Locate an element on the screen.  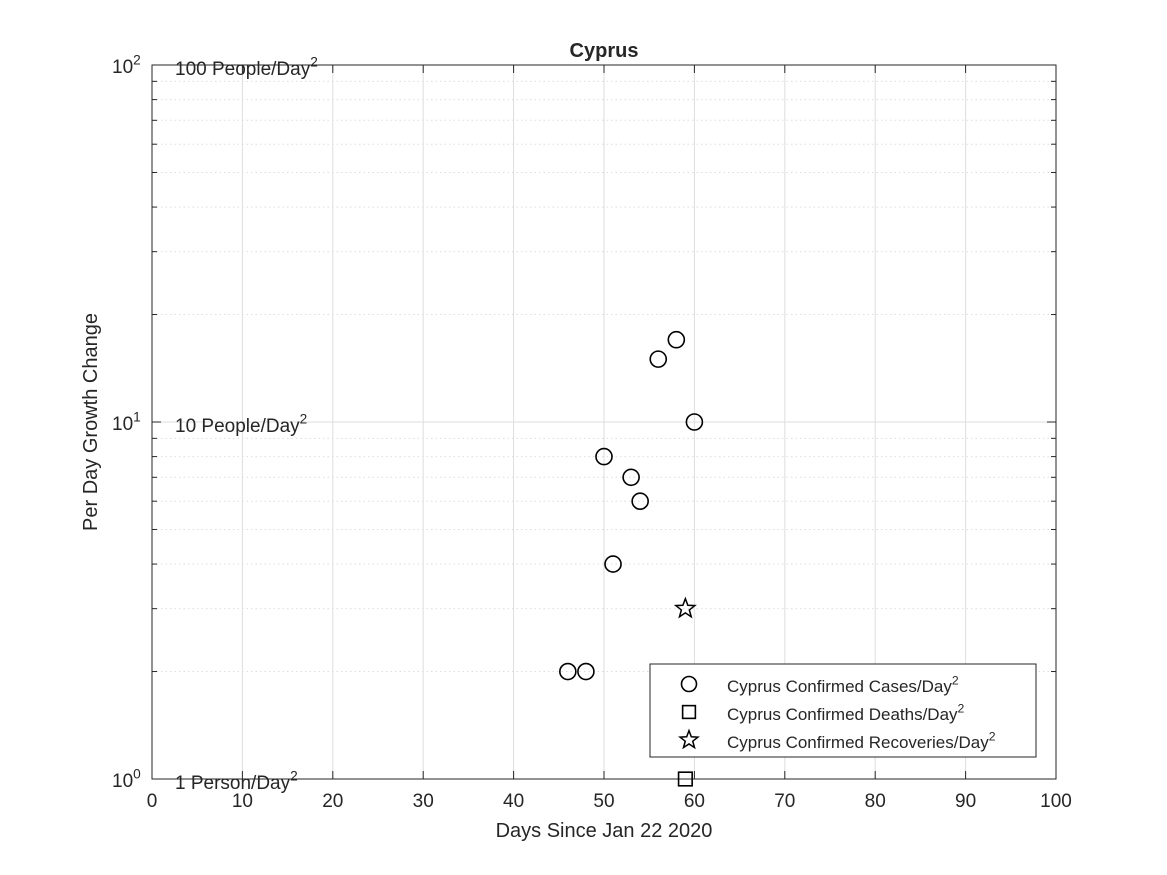
x-tick-label: 0 is located at coordinates (152, 801).